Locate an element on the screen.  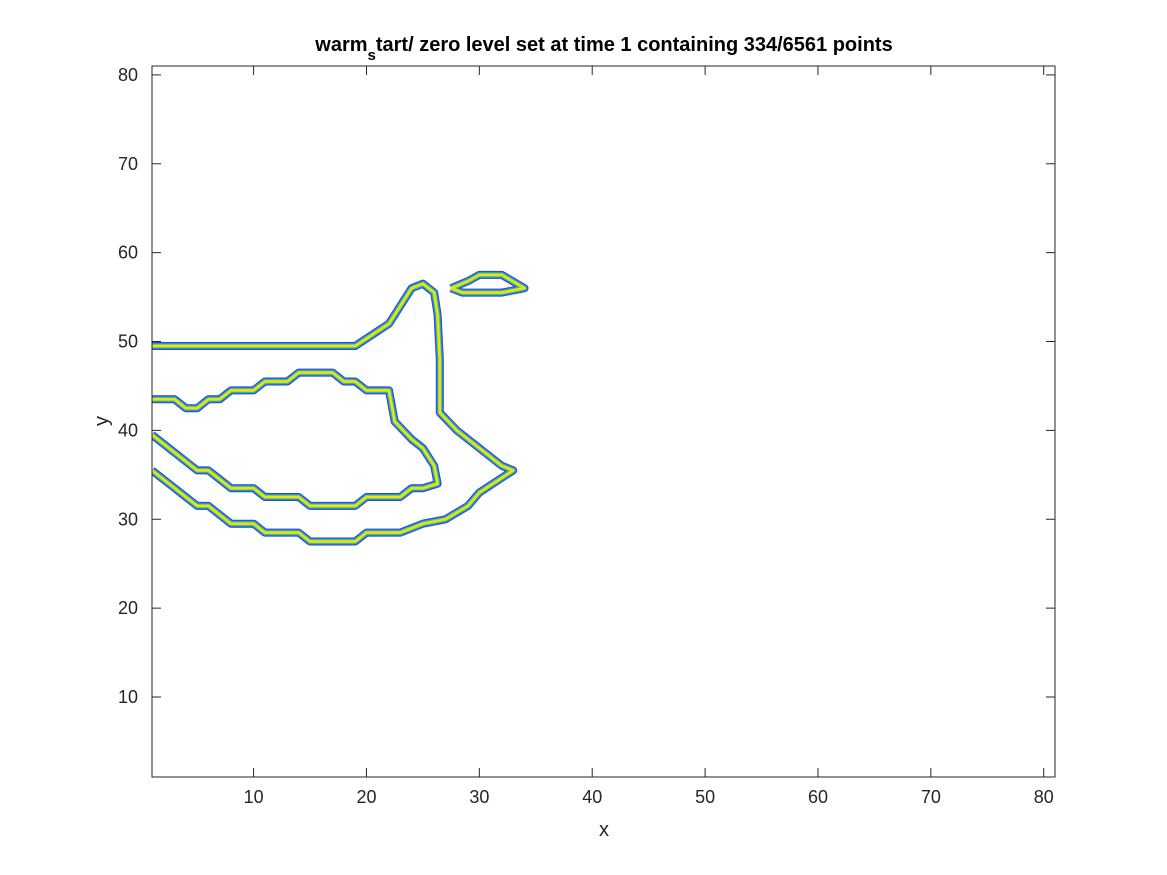
contour-region-boundary-top is located at coordinates (335, 412).